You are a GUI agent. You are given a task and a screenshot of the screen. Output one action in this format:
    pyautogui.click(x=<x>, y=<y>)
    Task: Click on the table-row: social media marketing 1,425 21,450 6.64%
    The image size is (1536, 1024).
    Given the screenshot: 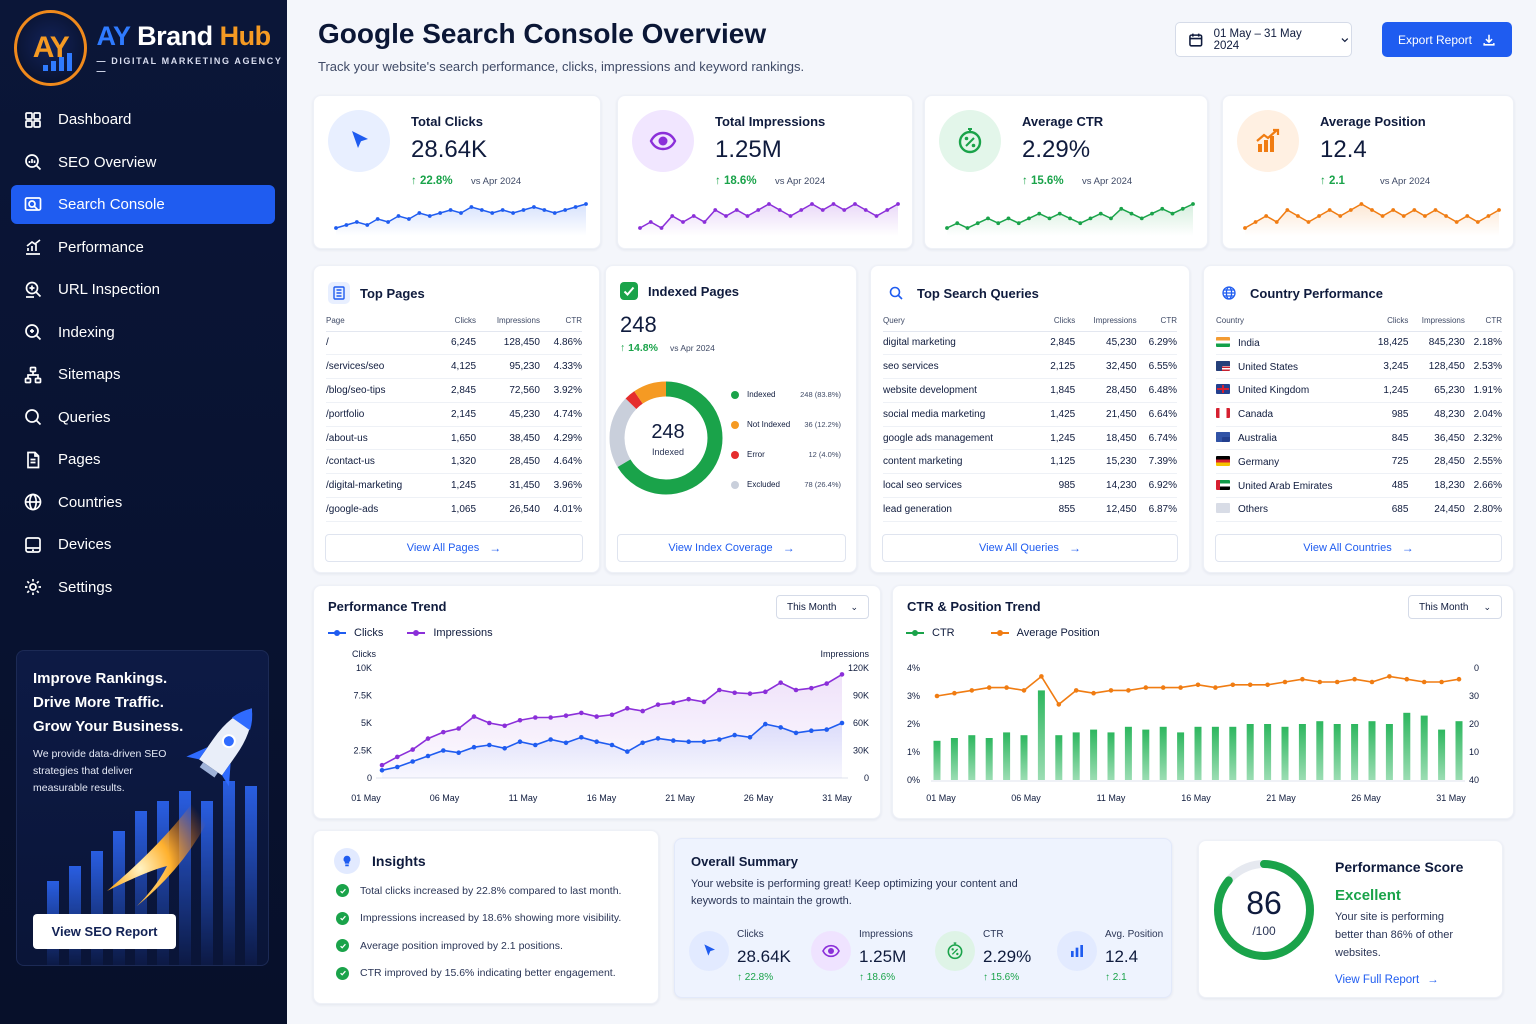 What is the action you would take?
    pyautogui.click(x=1030, y=414)
    